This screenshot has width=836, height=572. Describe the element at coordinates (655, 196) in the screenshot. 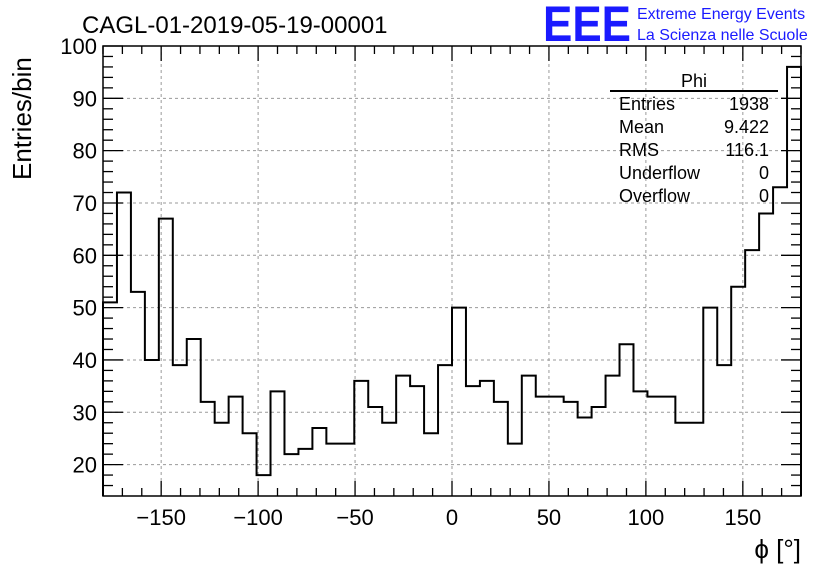

I see `stats-row-label: Overflow` at that location.